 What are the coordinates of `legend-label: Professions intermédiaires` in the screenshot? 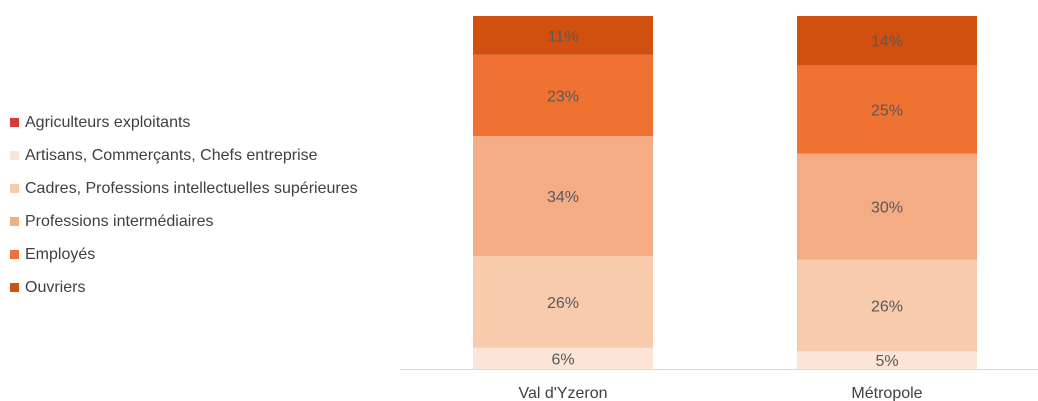 It's located at (119, 221).